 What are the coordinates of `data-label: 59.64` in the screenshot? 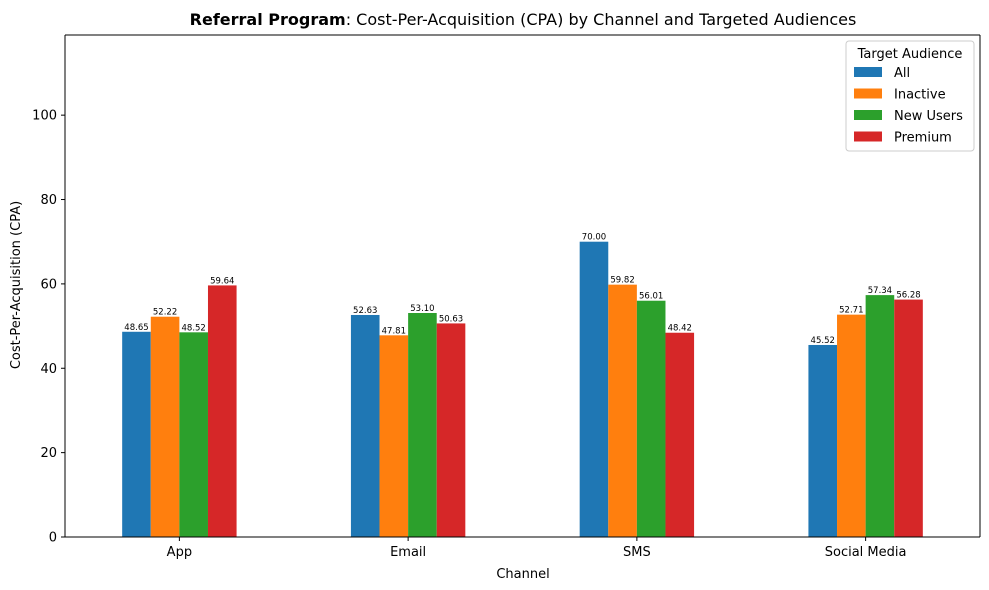 It's located at (222, 281).